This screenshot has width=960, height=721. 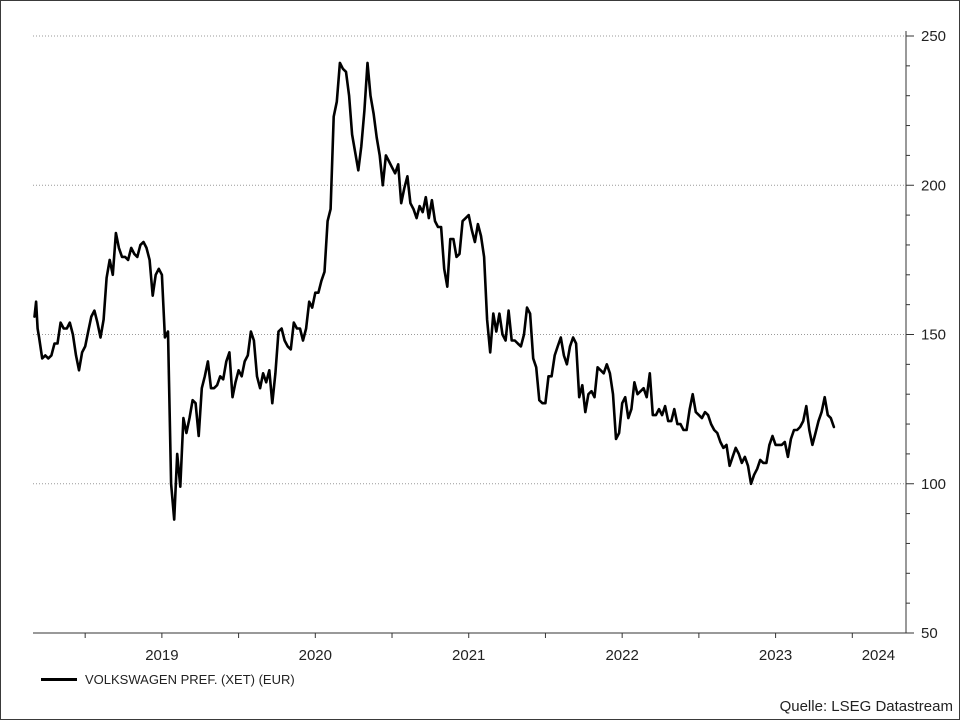 What do you see at coordinates (933, 335) in the screenshot?
I see `y-tick-label-150: 150` at bounding box center [933, 335].